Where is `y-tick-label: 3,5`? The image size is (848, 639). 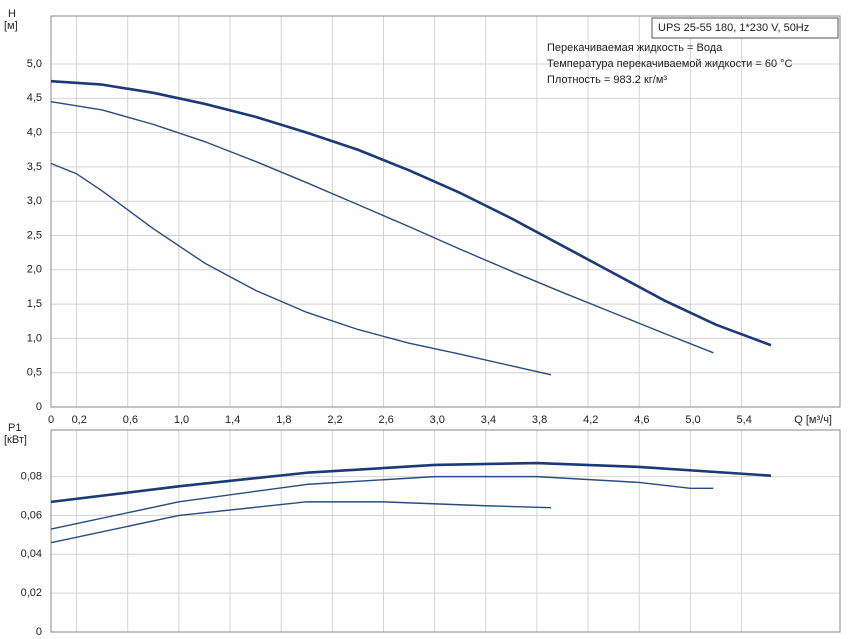
y-tick-label: 3,5 is located at coordinates (34, 167).